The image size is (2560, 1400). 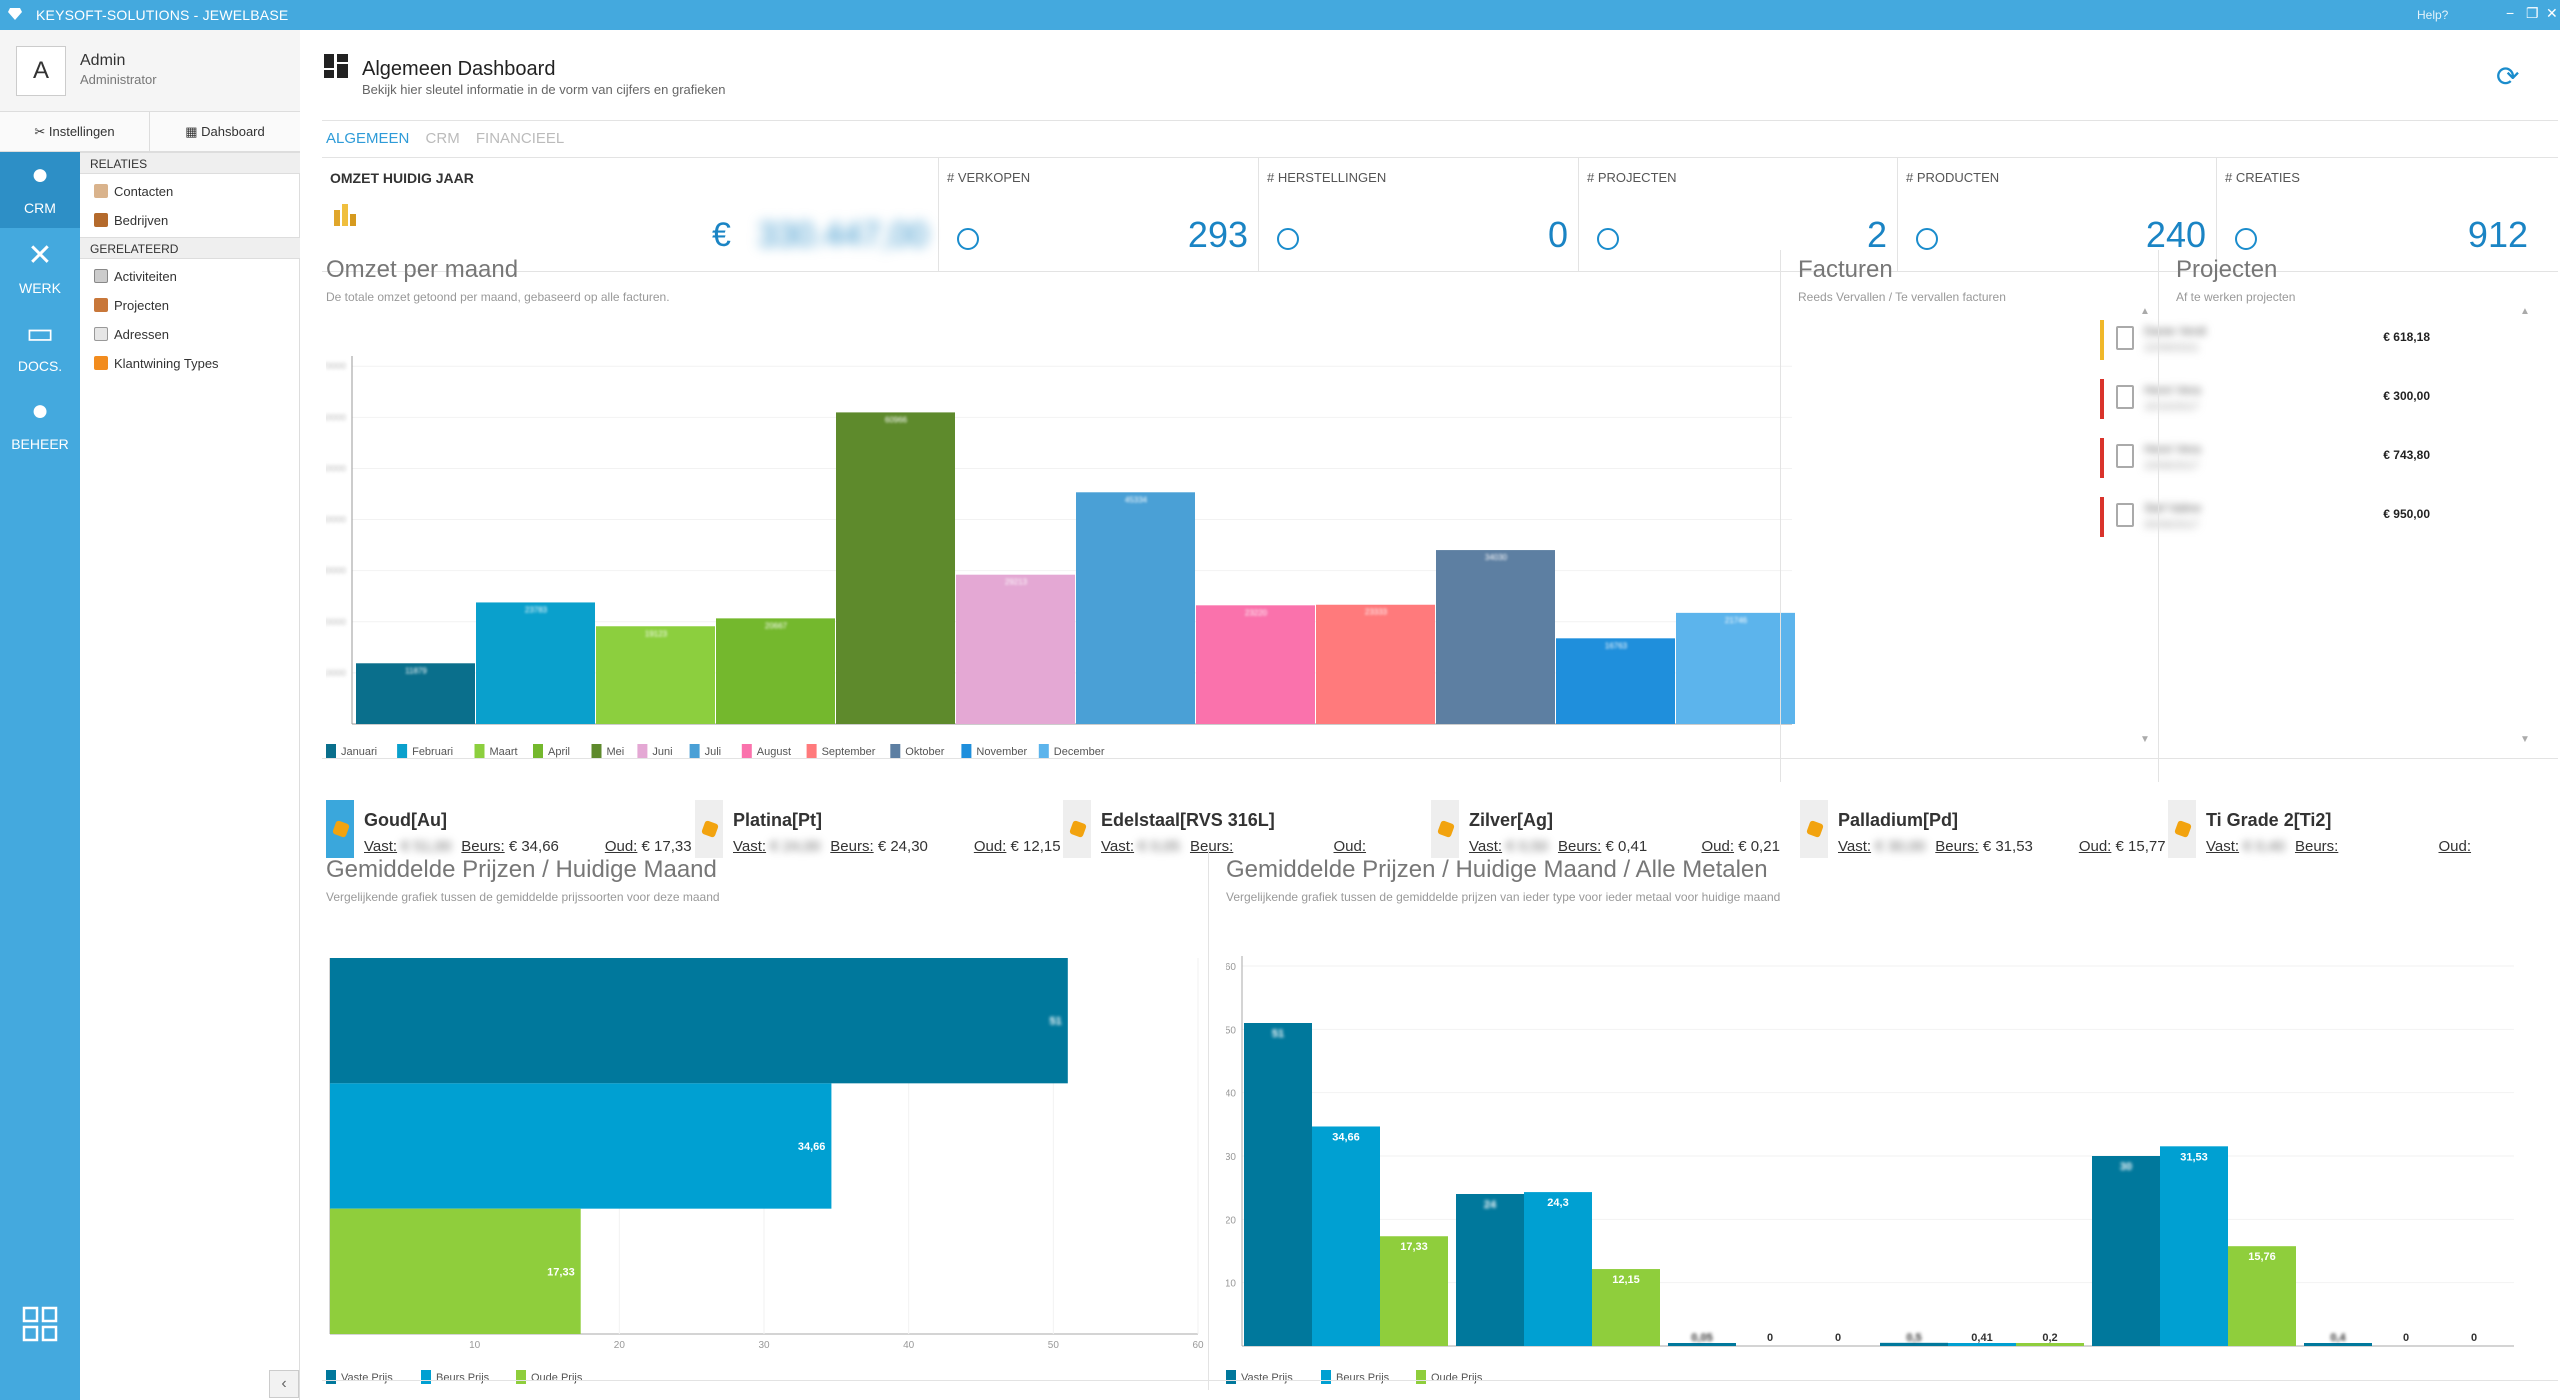 What do you see at coordinates (133, 191) in the screenshot?
I see `nav-item-contacten: Contacten` at bounding box center [133, 191].